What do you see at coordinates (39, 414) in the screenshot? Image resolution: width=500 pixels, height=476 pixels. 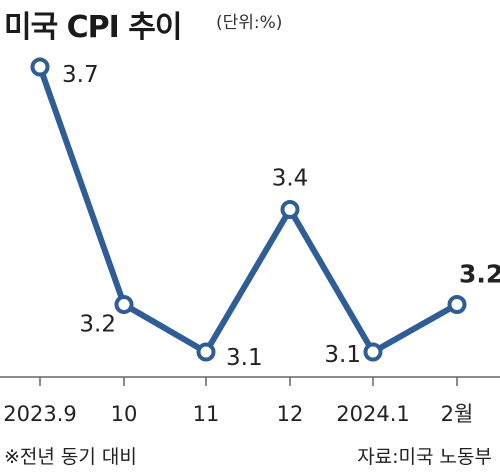 I see `x-tick-label: 2023.9` at bounding box center [39, 414].